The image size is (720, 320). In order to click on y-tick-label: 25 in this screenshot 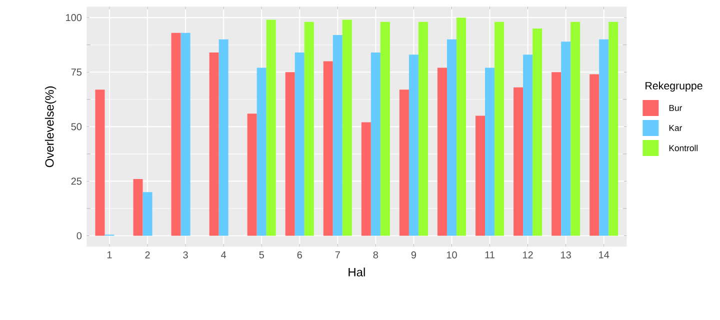, I will do `click(76, 181)`.